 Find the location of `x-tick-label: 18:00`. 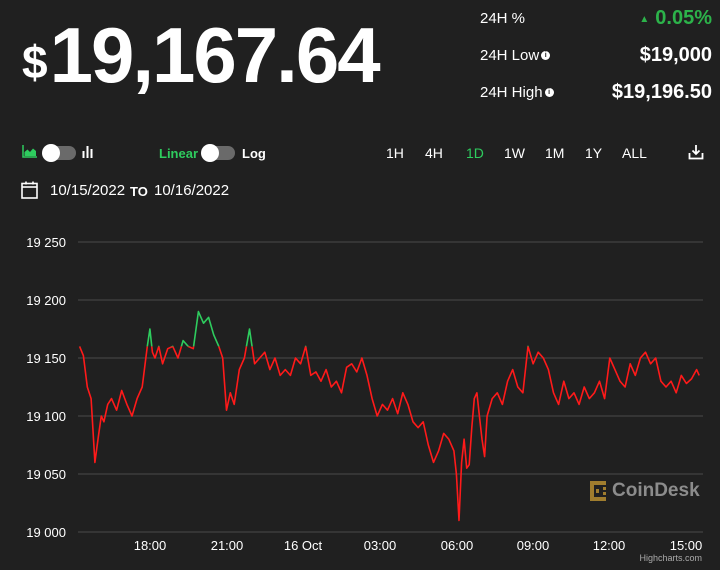

x-tick-label: 18:00 is located at coordinates (150, 545).